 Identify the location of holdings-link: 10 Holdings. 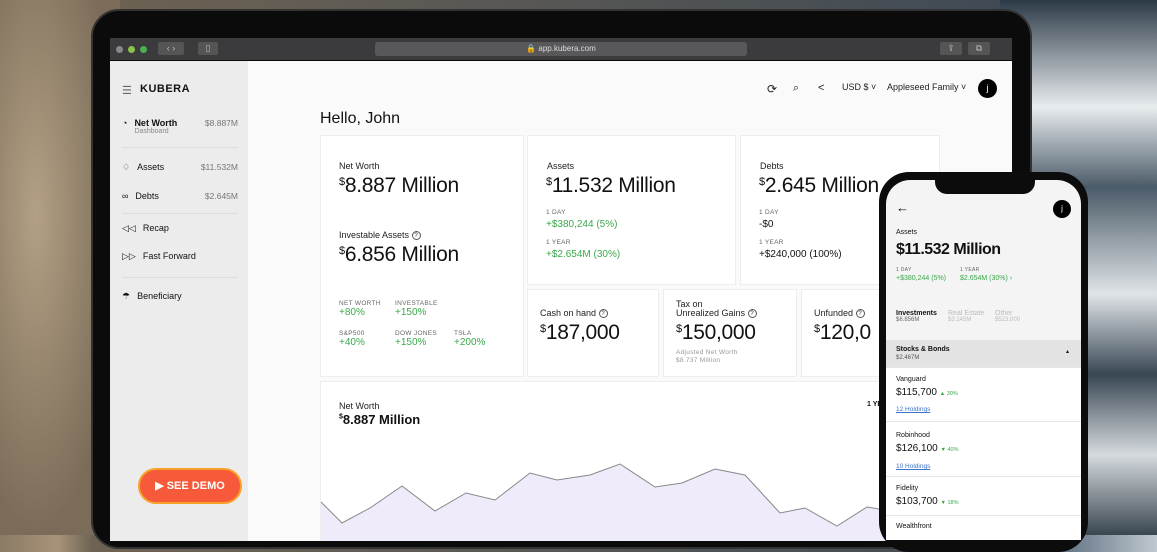
(913, 466).